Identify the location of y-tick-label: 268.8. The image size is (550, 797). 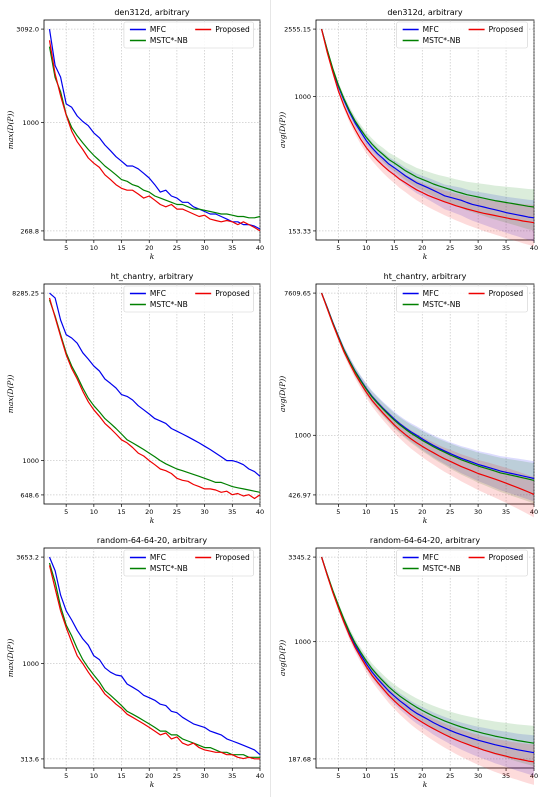
(29, 231).